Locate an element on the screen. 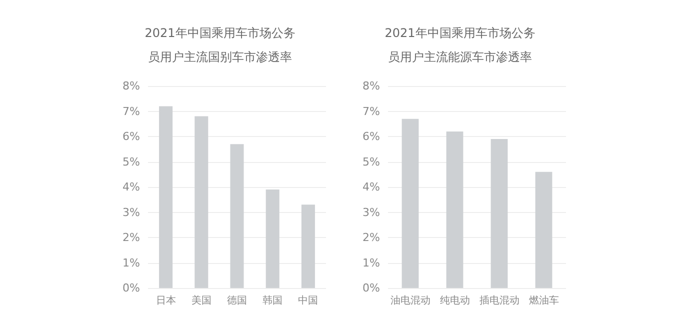 Image resolution: width=700 pixels, height=325 pixels. x-tick-label: 日本 is located at coordinates (166, 300).